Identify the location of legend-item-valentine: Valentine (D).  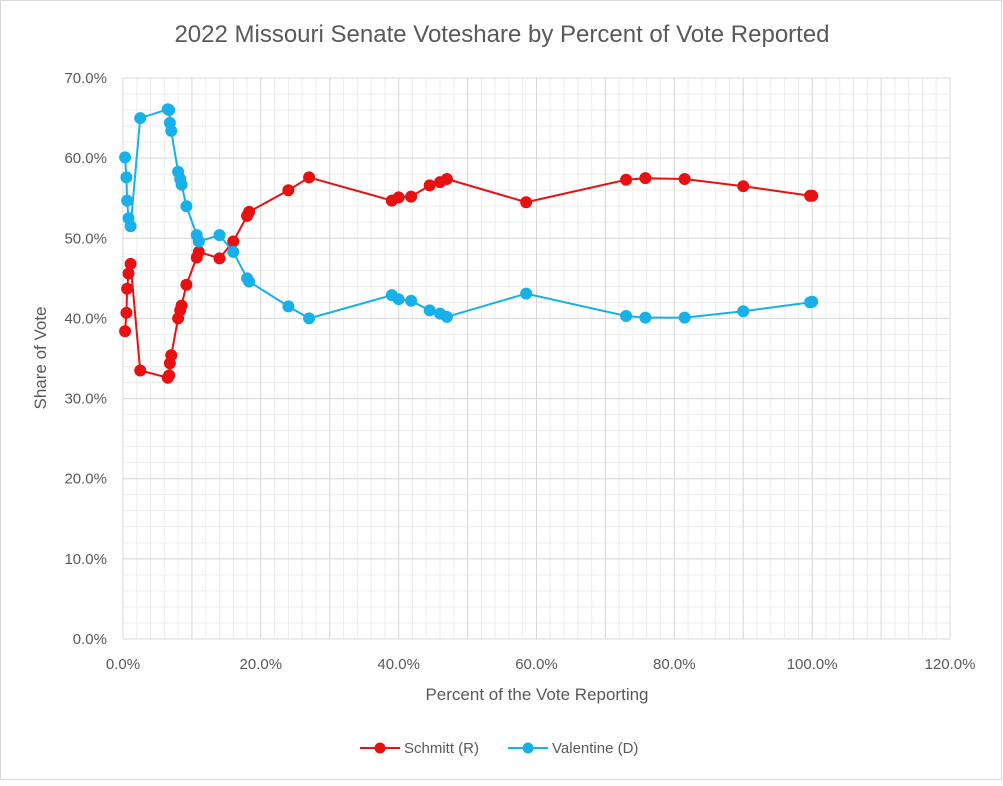
(573, 748).